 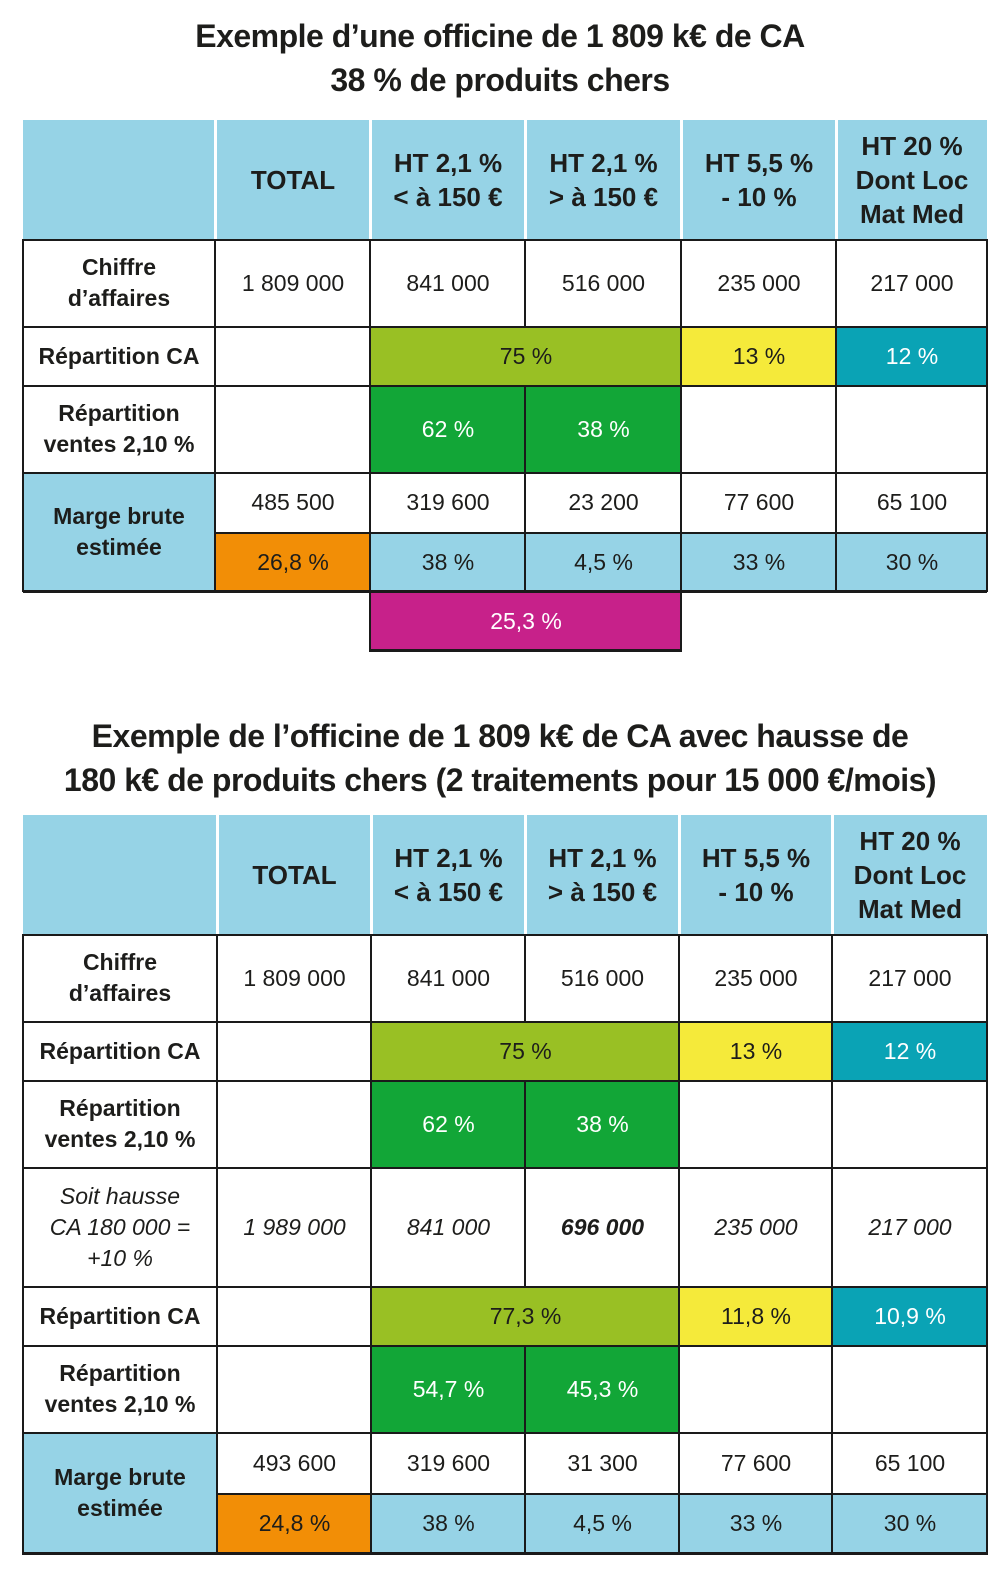 What do you see at coordinates (448, 180) in the screenshot?
I see `table1-header-col2: HT 2,1 % < à 150 €` at bounding box center [448, 180].